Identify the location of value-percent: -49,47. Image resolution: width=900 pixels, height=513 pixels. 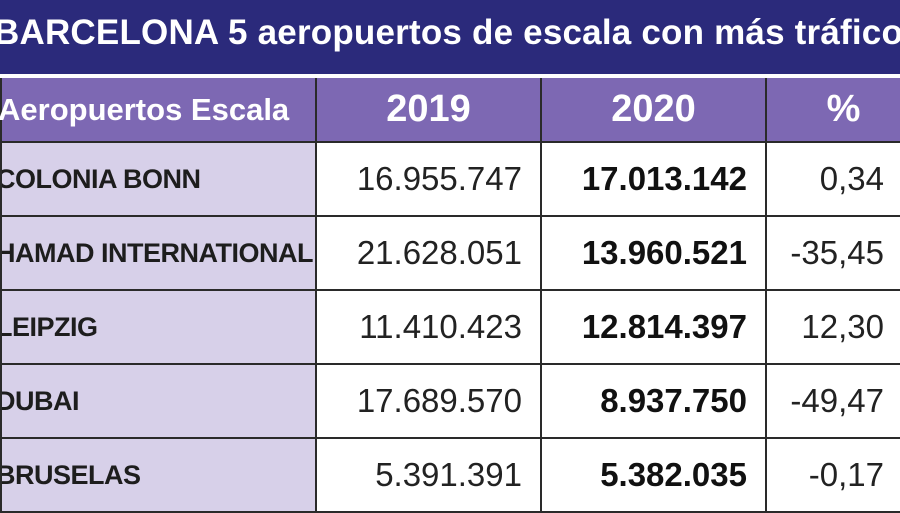
(832, 401).